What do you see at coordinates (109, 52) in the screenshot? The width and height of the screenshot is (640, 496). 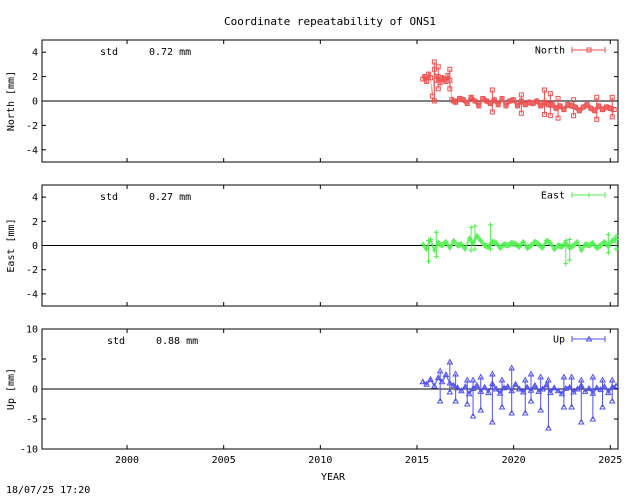 I see `north-std-label: std` at bounding box center [109, 52].